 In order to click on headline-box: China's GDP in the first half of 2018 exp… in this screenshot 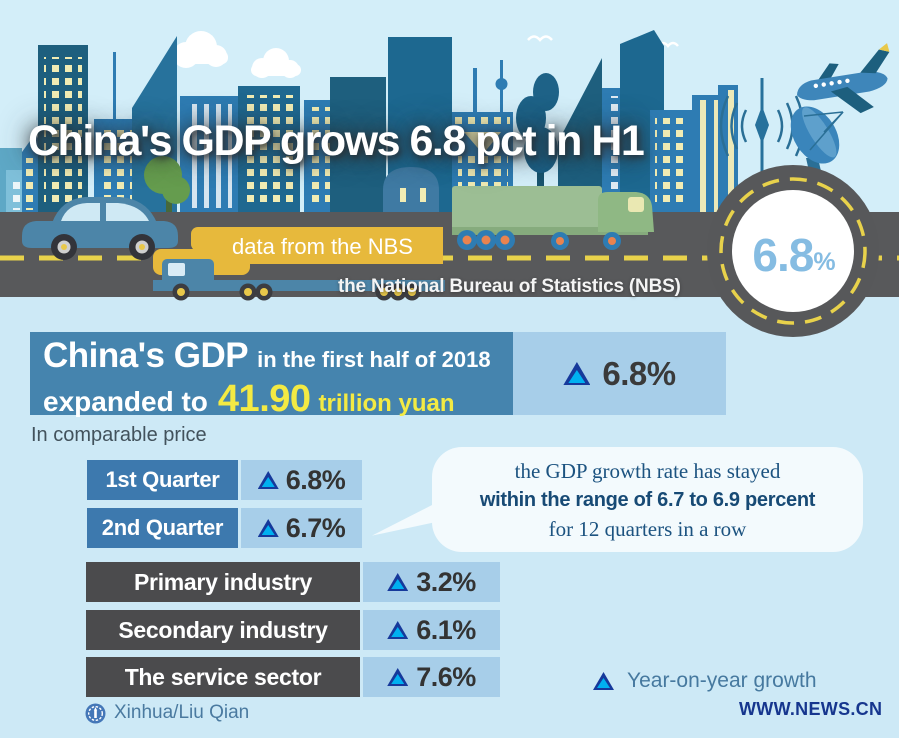, I will do `click(271, 375)`.